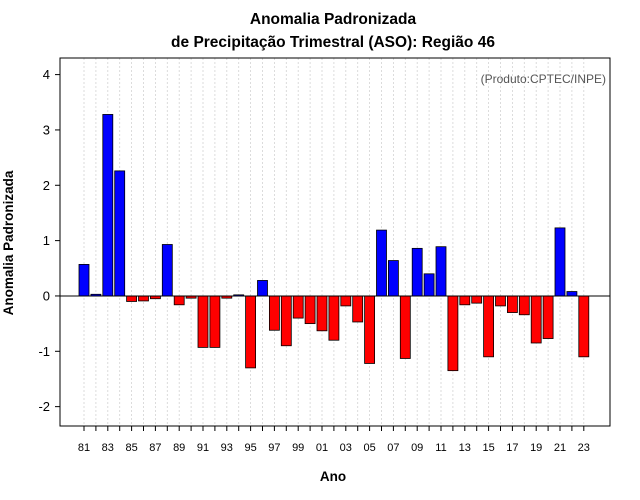  What do you see at coordinates (346, 448) in the screenshot?
I see `x-tick-label: 03` at bounding box center [346, 448].